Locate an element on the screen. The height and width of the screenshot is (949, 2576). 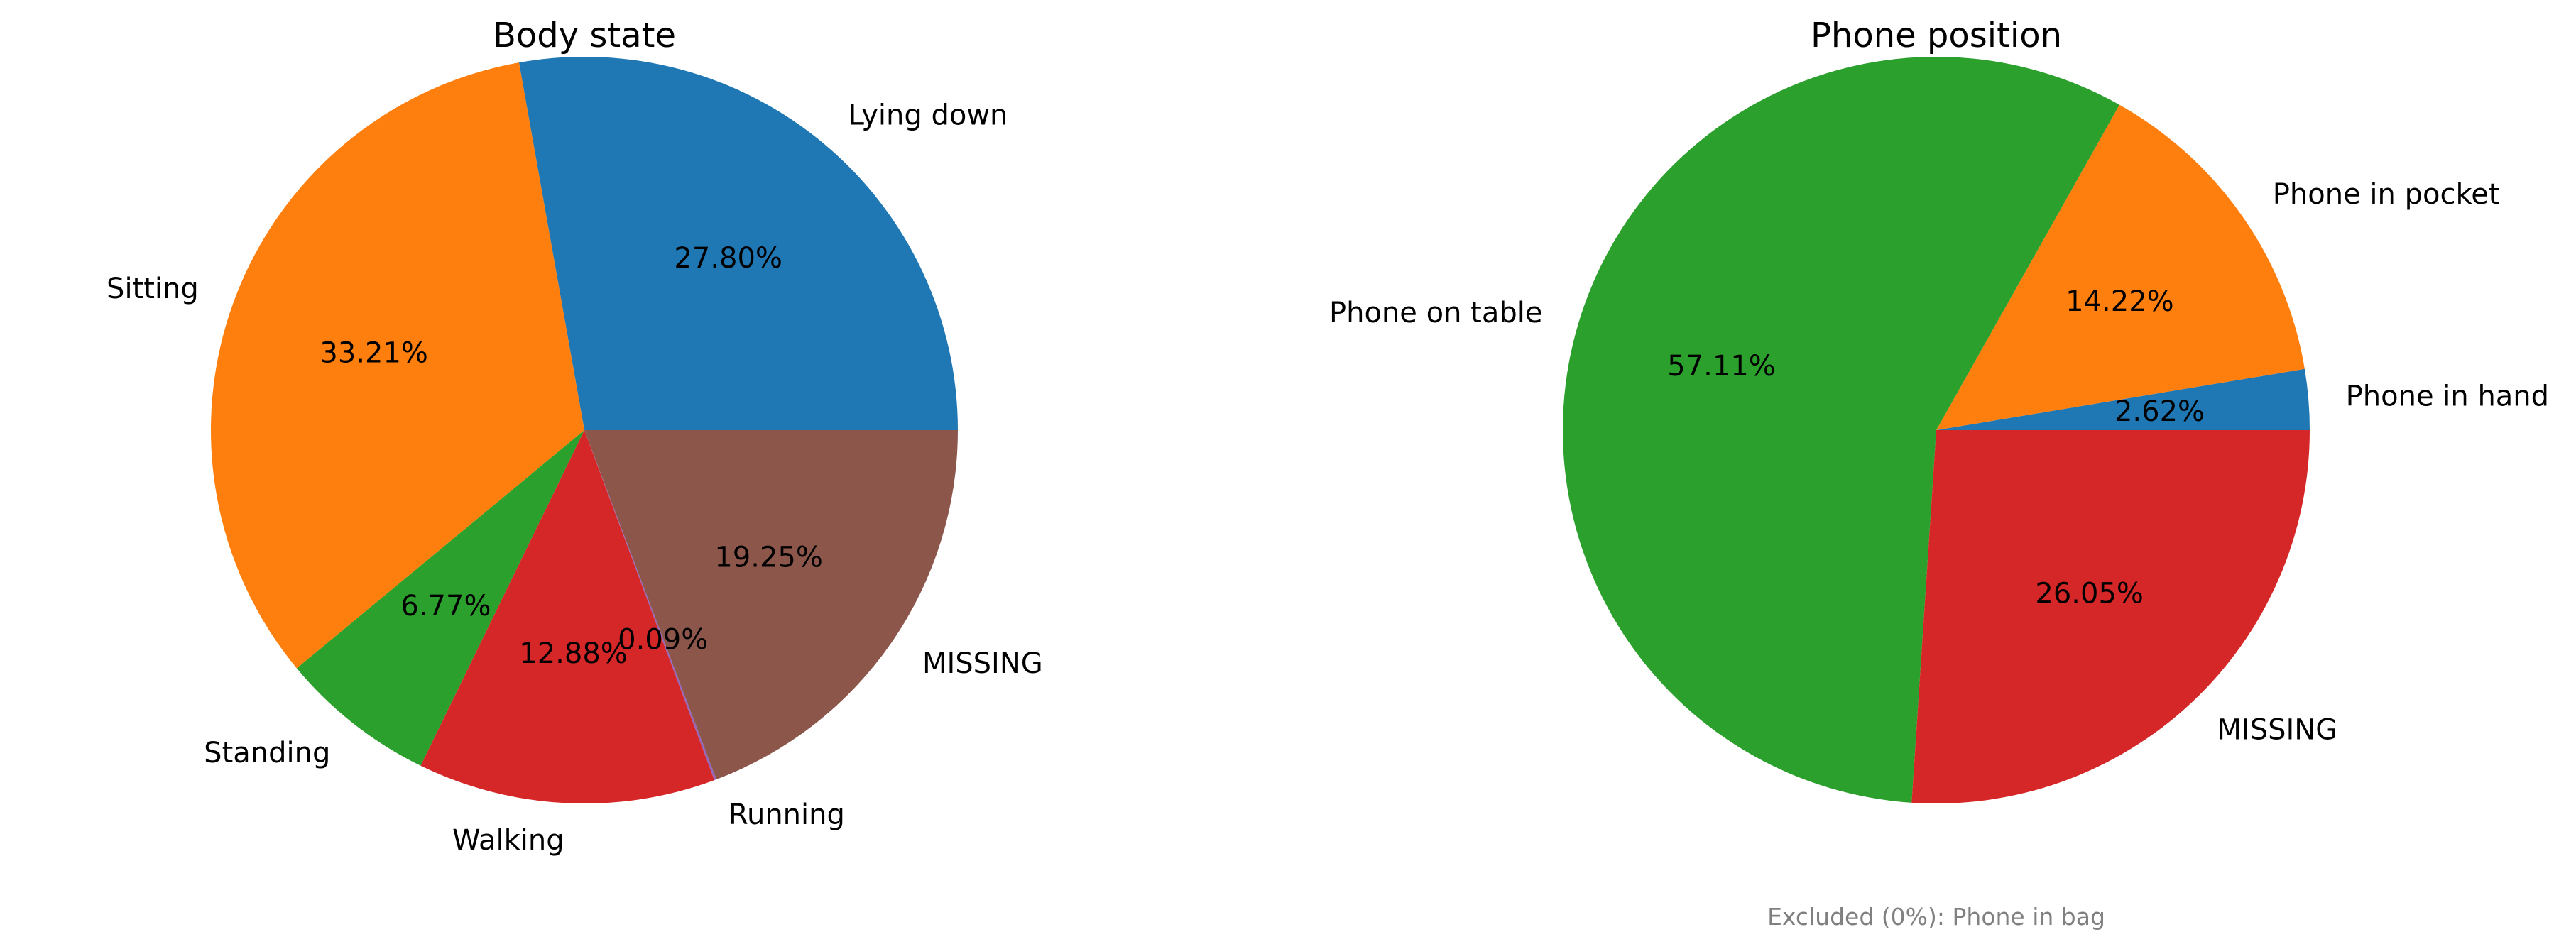
category-label-standing: Standing is located at coordinates (267, 753).